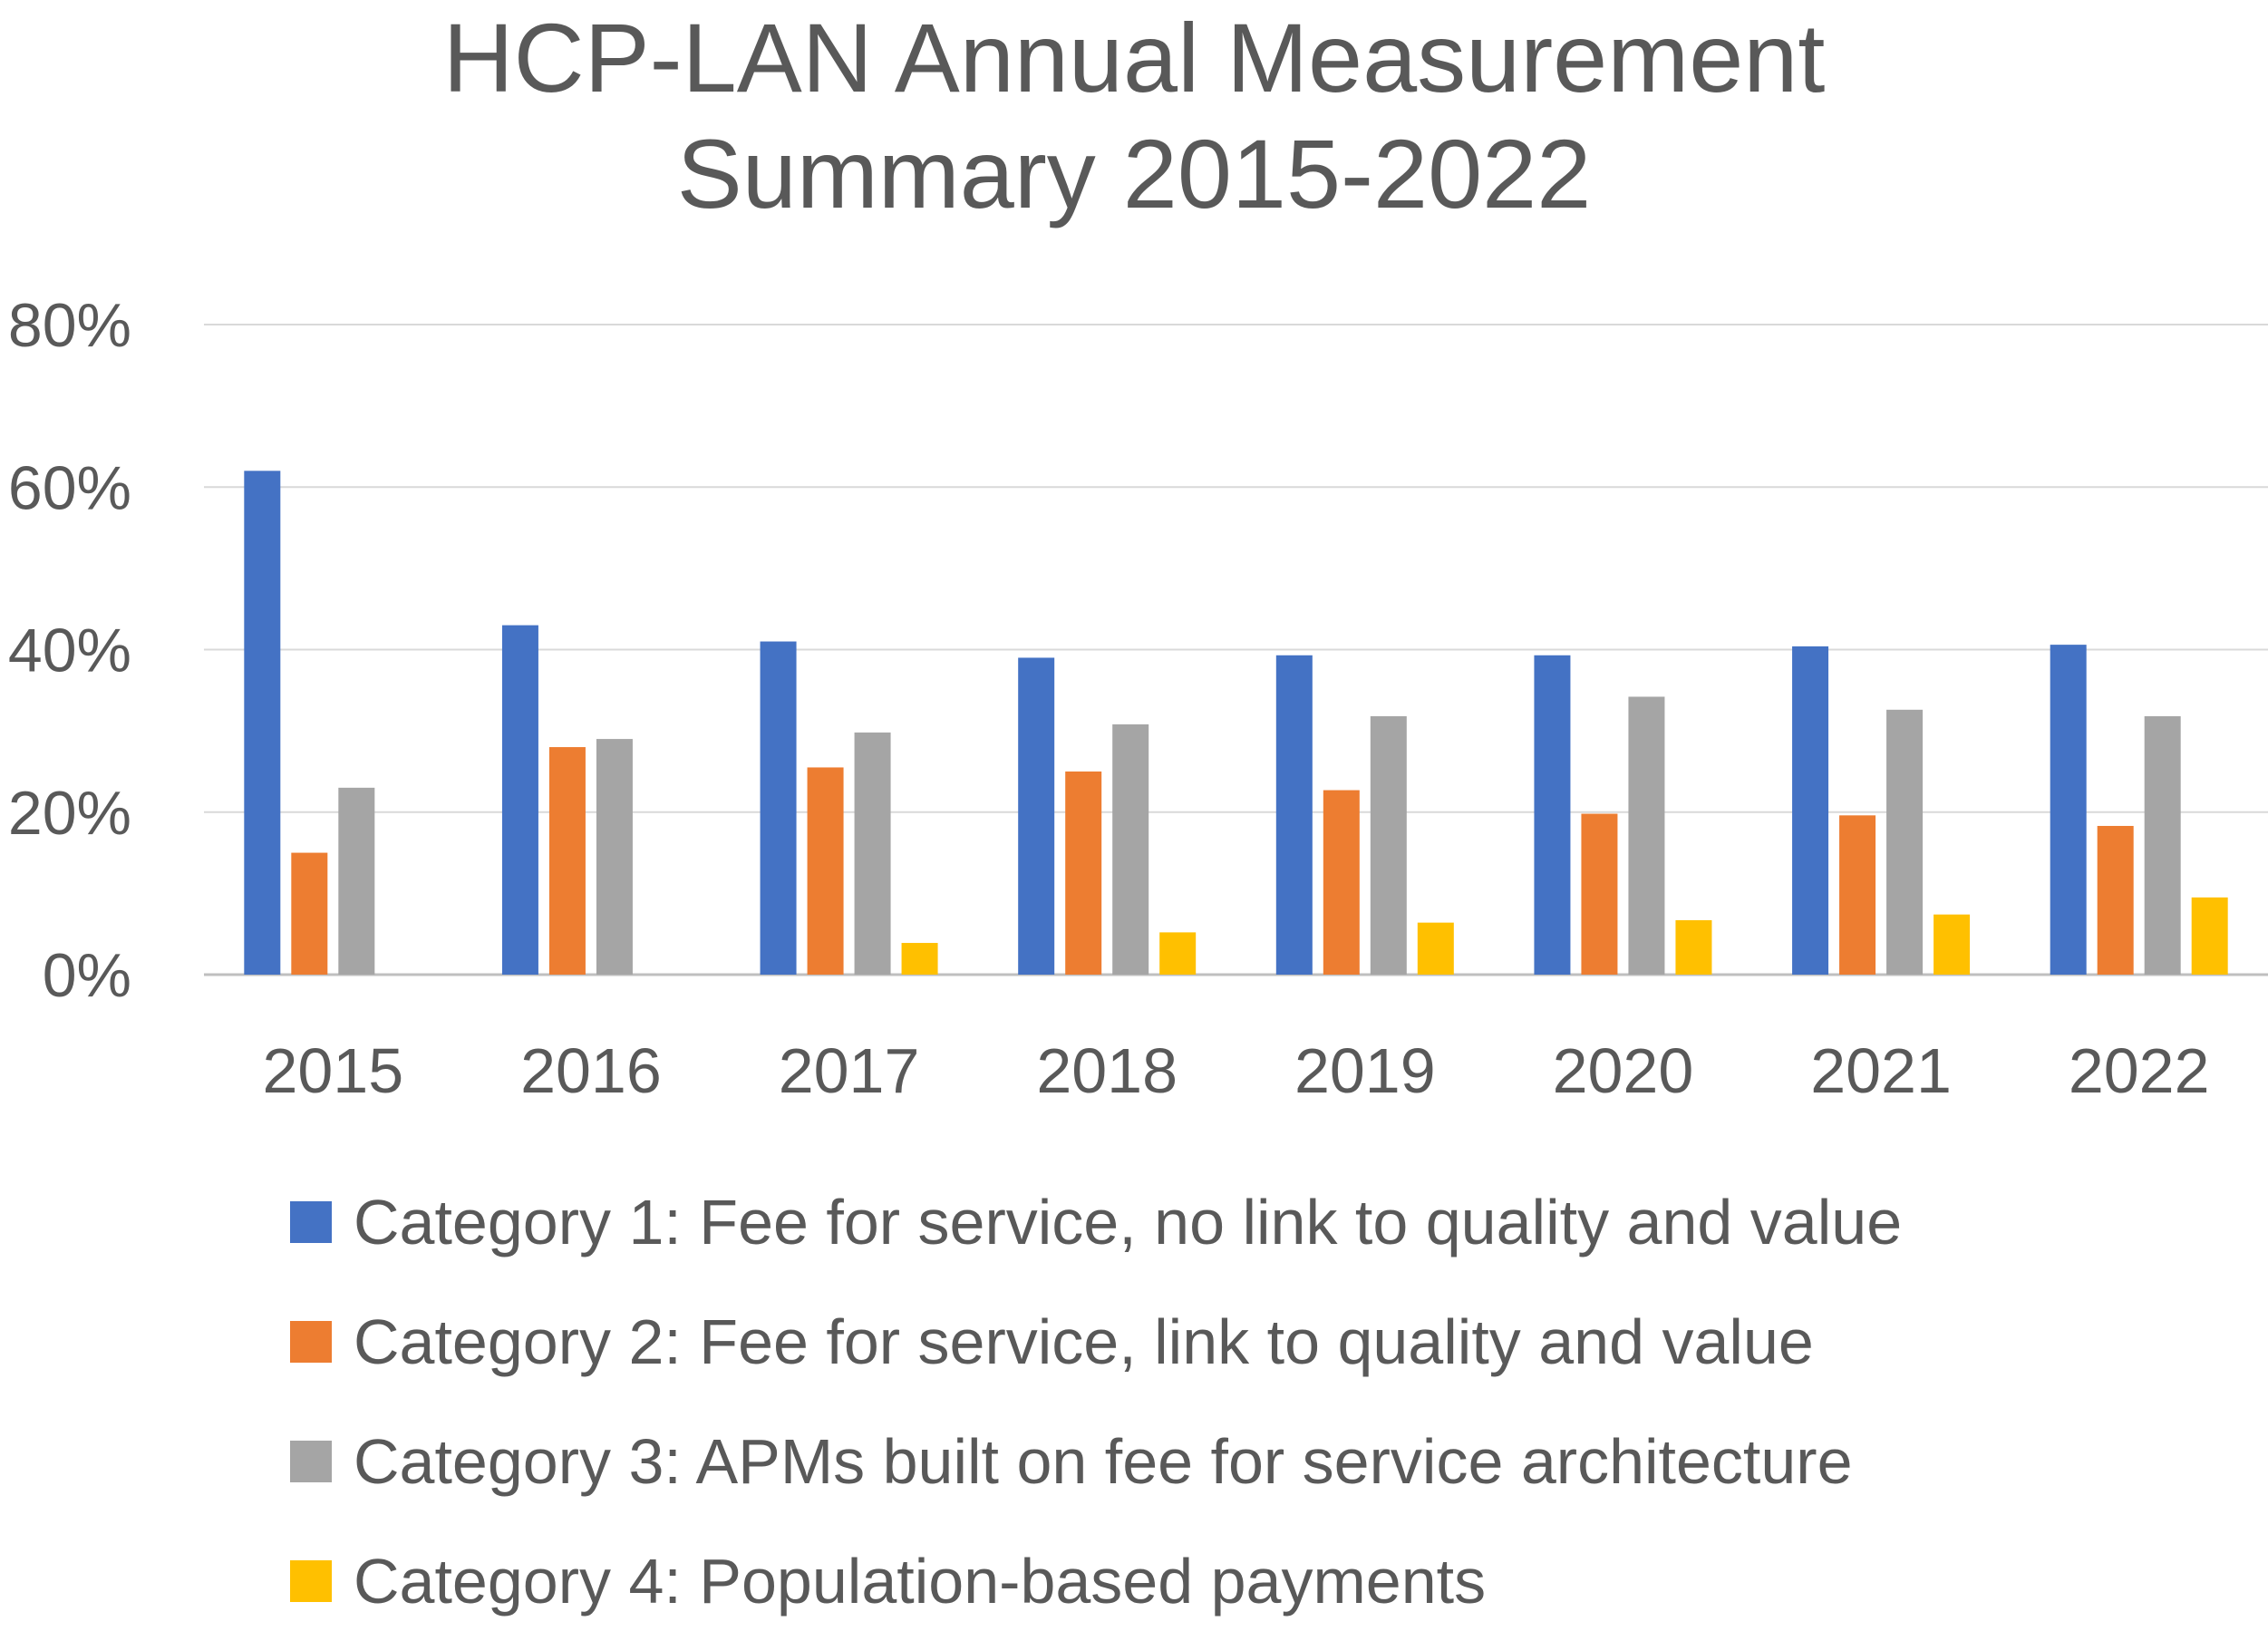  What do you see at coordinates (1134, 173) in the screenshot?
I see `chart-title-line-2: Summary 2015-2022` at bounding box center [1134, 173].